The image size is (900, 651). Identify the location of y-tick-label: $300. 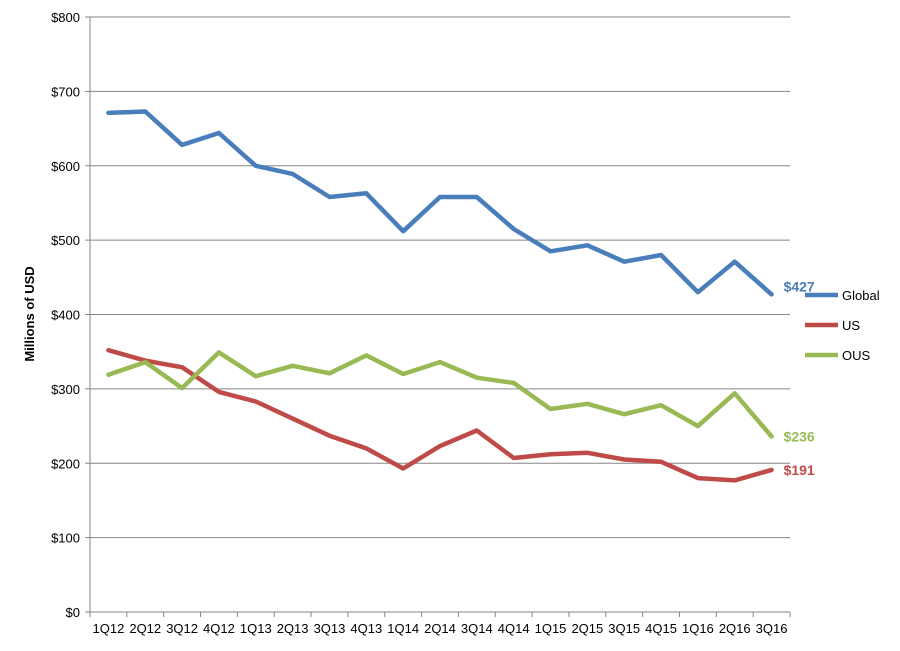
(65, 389).